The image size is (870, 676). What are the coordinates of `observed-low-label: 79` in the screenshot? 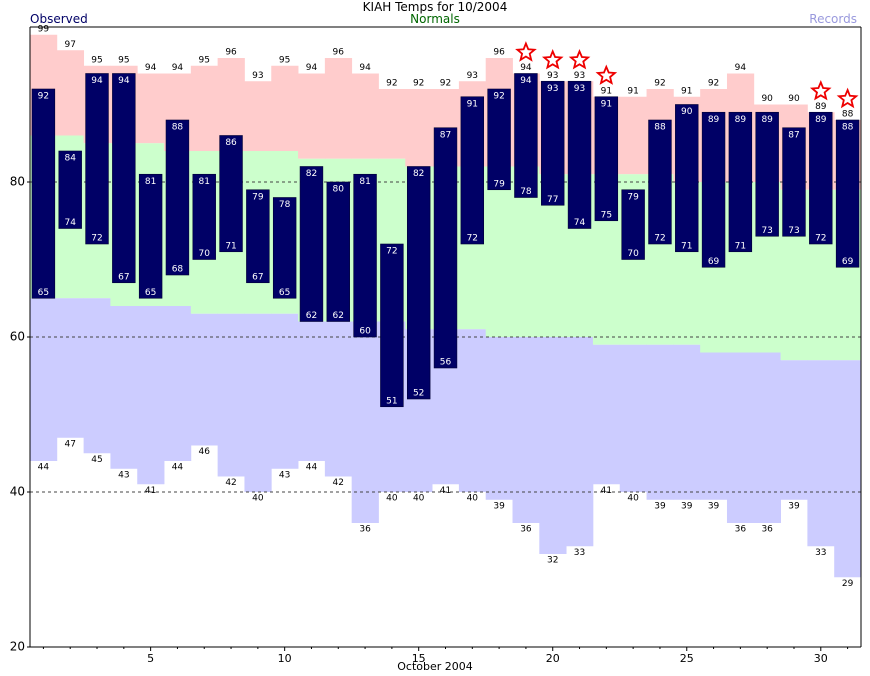 It's located at (499, 184).